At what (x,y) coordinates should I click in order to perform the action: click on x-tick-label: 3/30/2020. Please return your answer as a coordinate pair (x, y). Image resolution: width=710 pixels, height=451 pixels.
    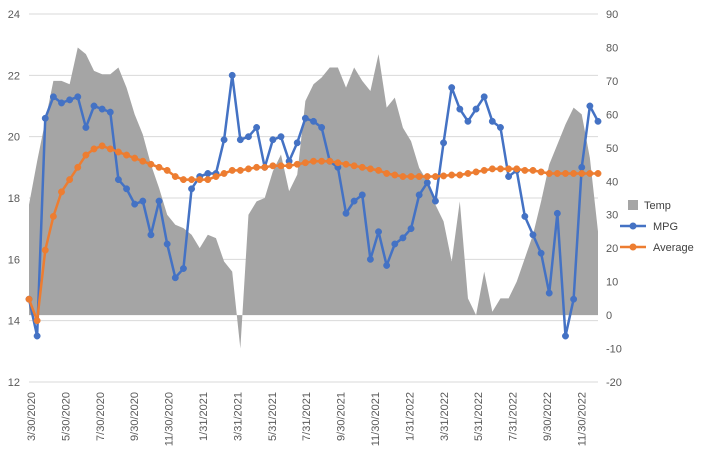
    Looking at the image, I should click on (32, 416).